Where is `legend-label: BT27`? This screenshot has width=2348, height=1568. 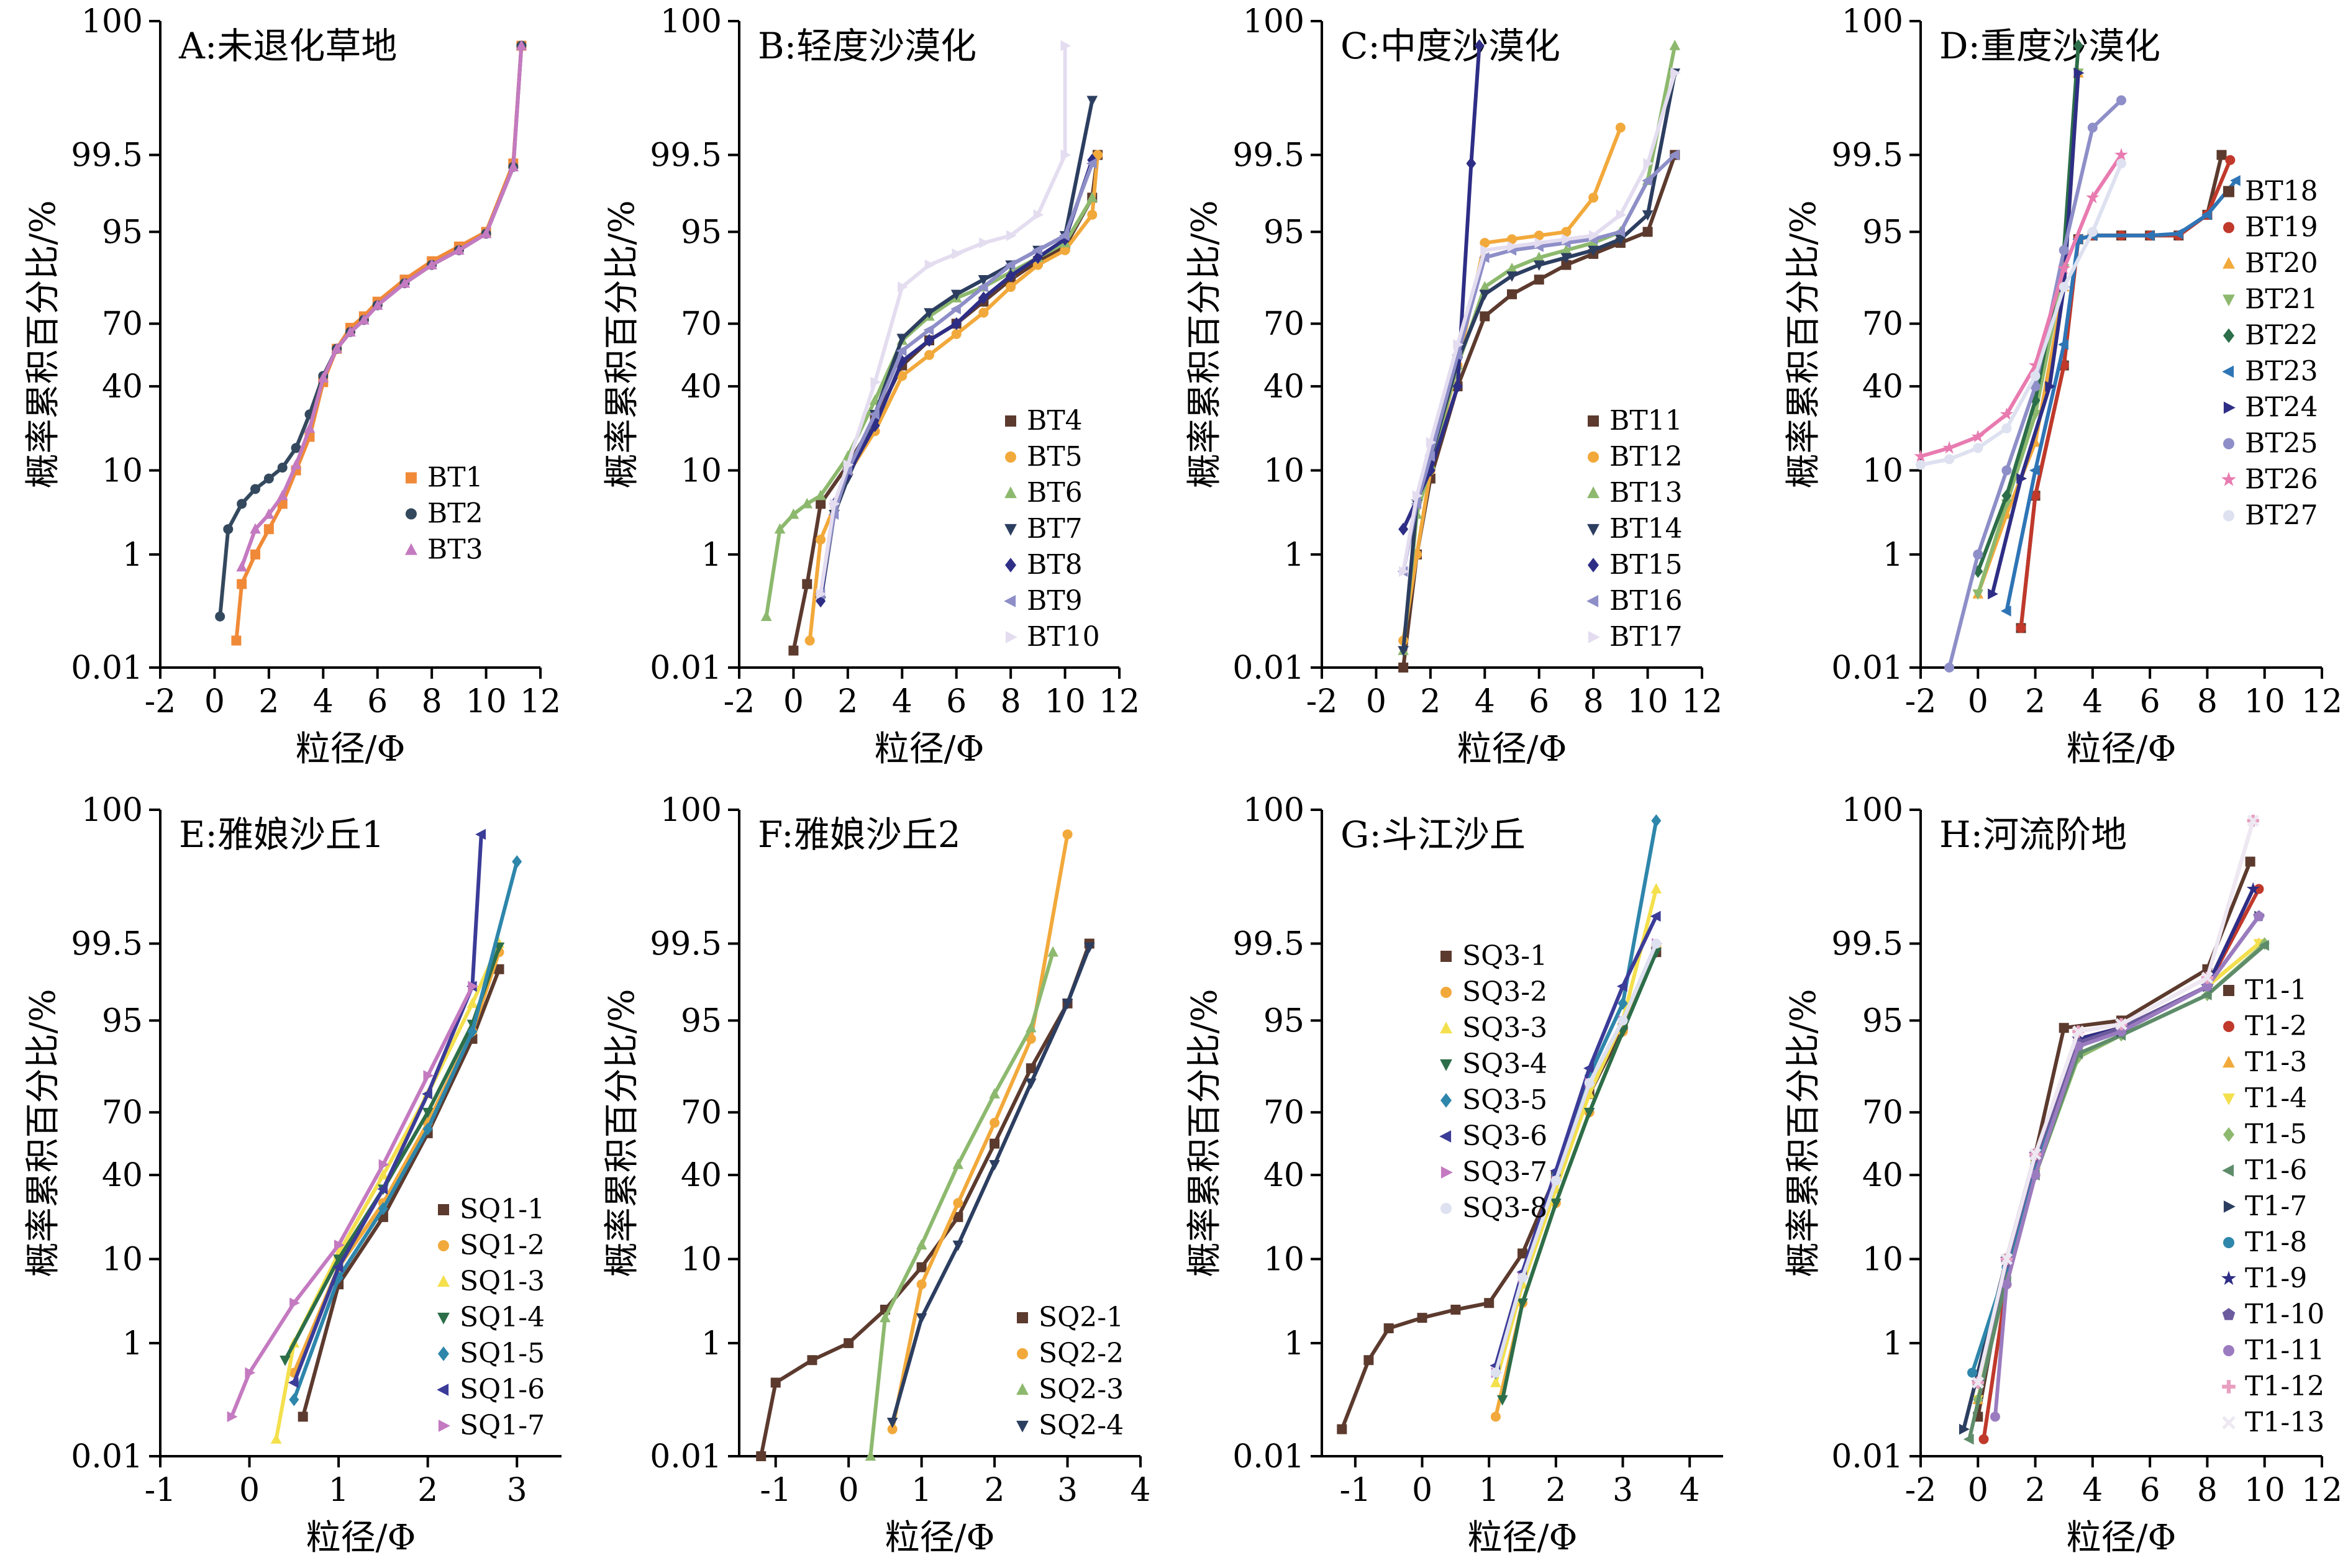
legend-label: BT27 is located at coordinates (2281, 516).